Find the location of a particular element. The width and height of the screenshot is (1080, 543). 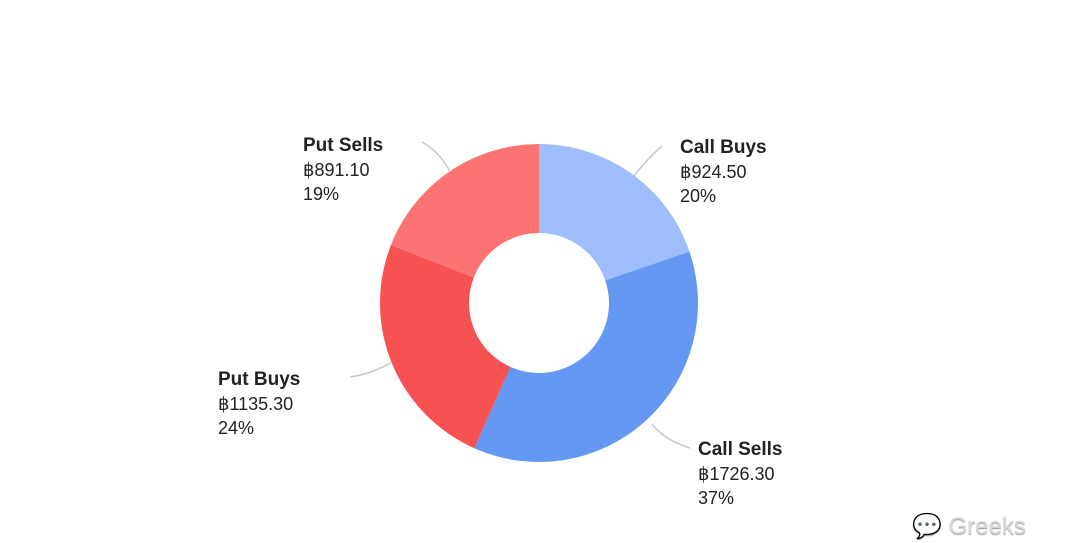

slice-put-buys is located at coordinates (445, 346).